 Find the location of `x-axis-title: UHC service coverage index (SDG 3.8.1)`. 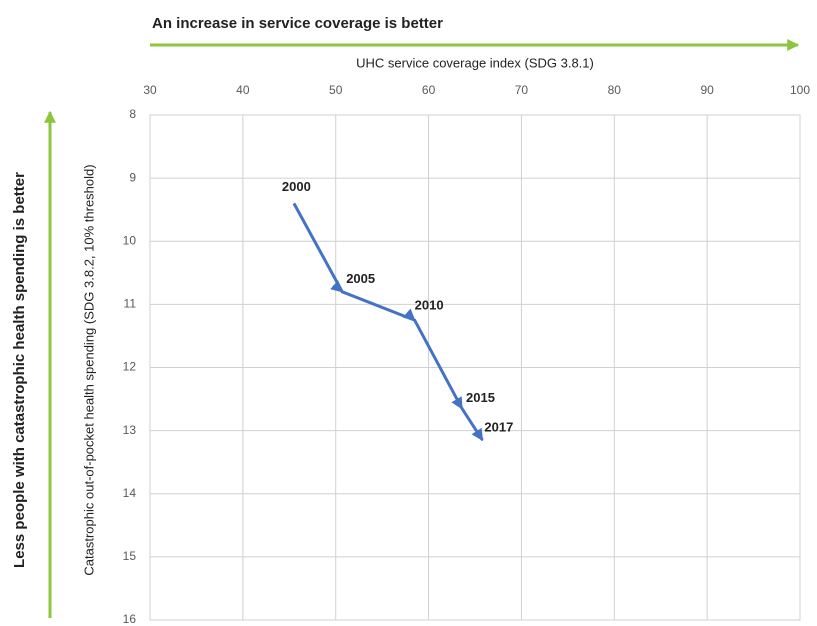

x-axis-title: UHC service coverage index (SDG 3.8.1) is located at coordinates (475, 62).